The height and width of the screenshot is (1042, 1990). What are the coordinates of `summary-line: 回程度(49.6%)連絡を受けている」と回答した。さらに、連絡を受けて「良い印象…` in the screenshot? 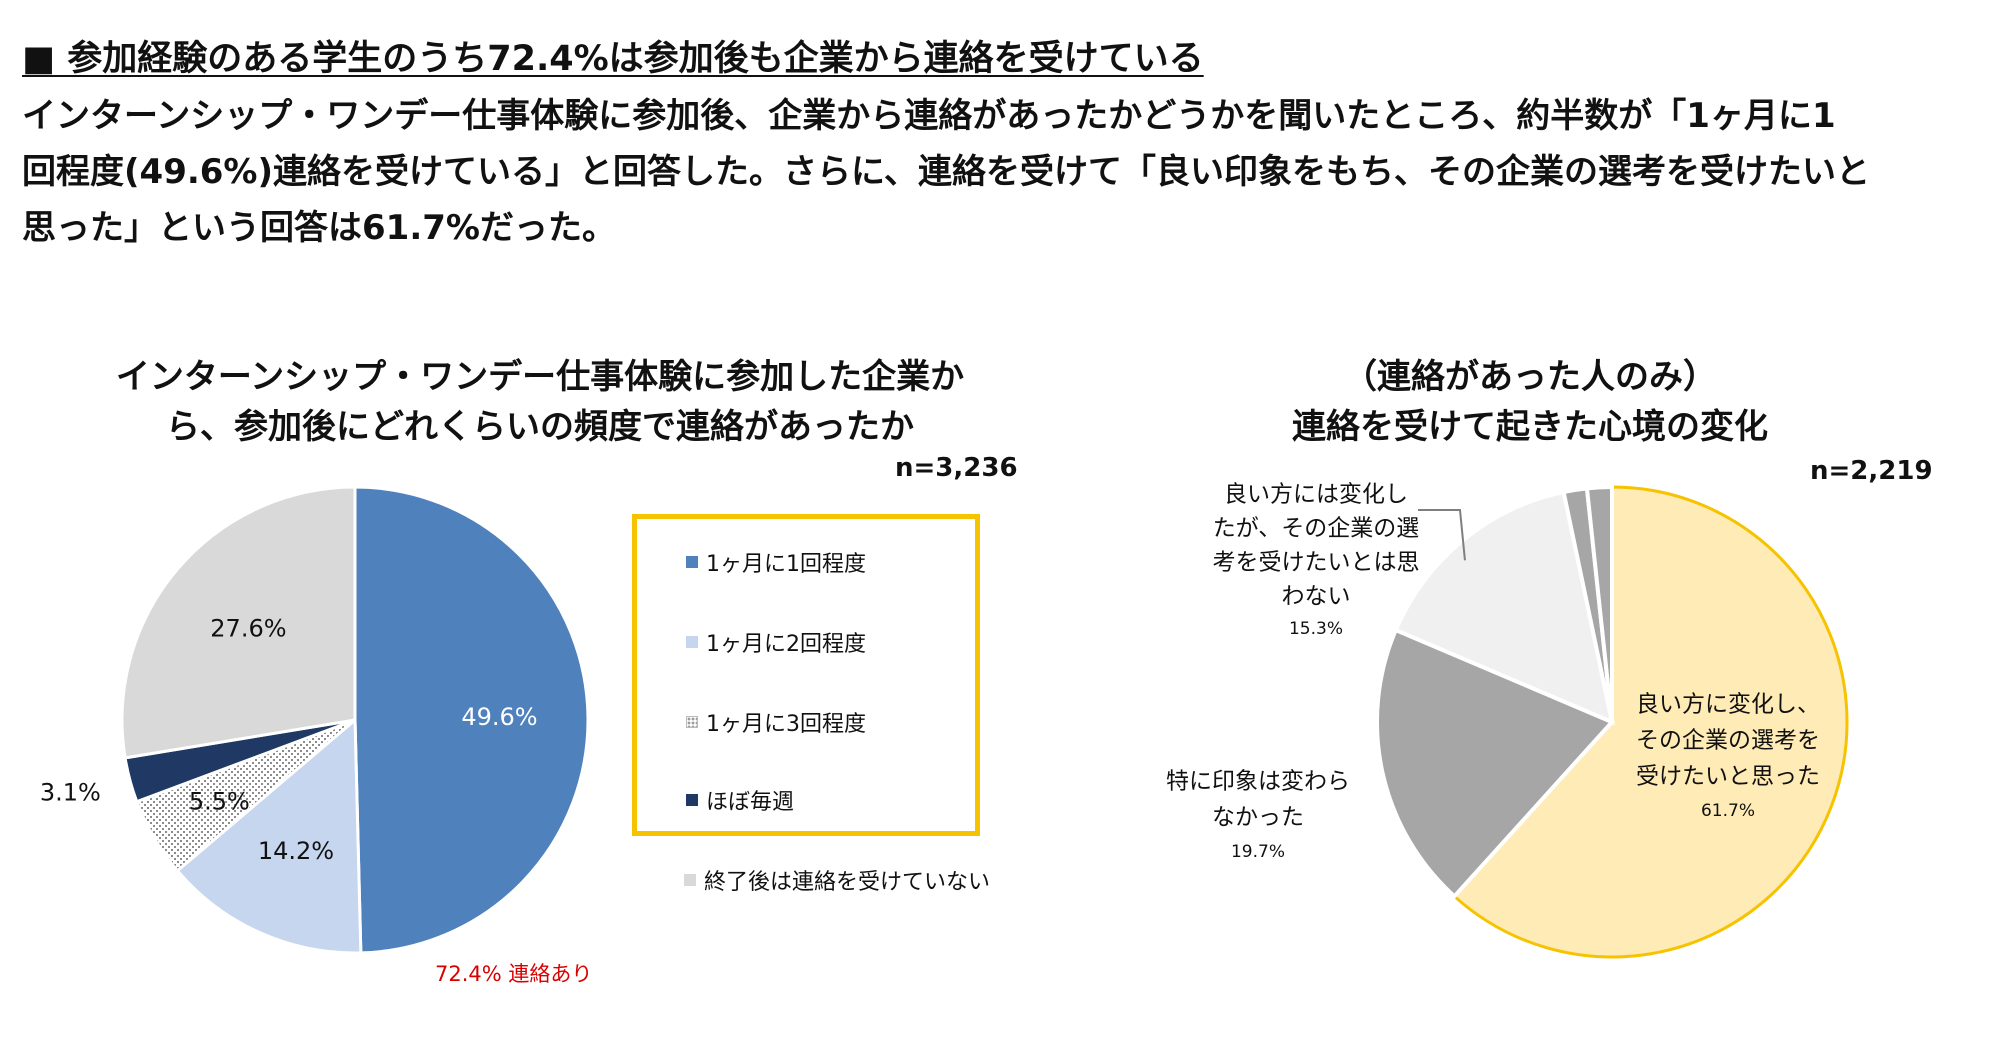 It's located at (946, 172).